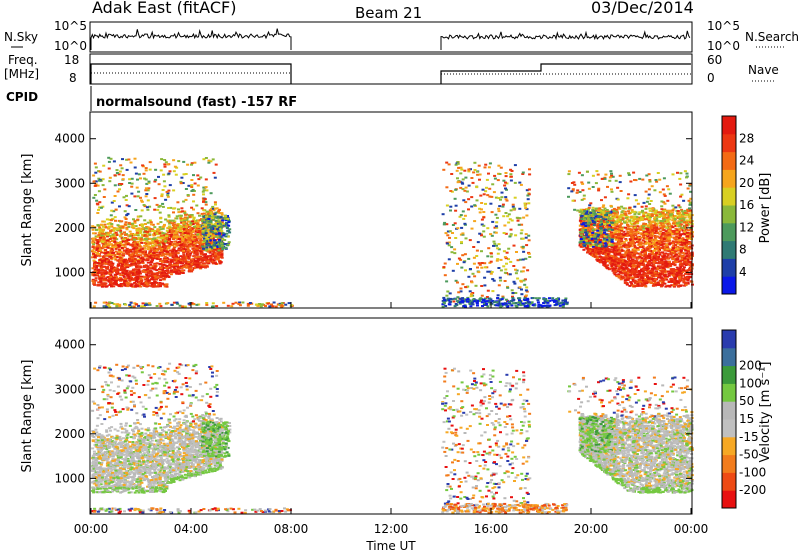 The width and height of the screenshot is (800, 554). Describe the element at coordinates (391, 69) in the screenshot. I see `freq-strip: Freq. [MHz] 18 8 60 0 Nave` at that location.